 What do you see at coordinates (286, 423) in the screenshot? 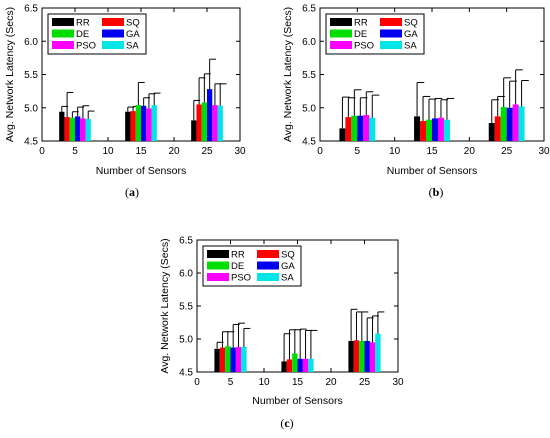
I see `caption-c: (c)` at bounding box center [286, 423].